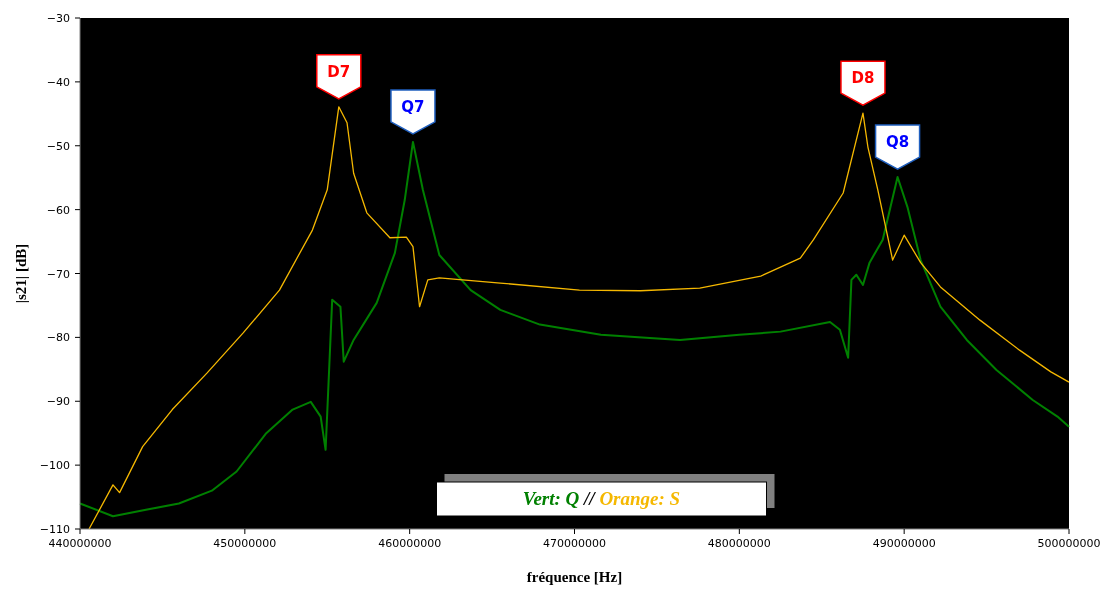  What do you see at coordinates (897, 142) in the screenshot?
I see `annotation: Q8` at bounding box center [897, 142].